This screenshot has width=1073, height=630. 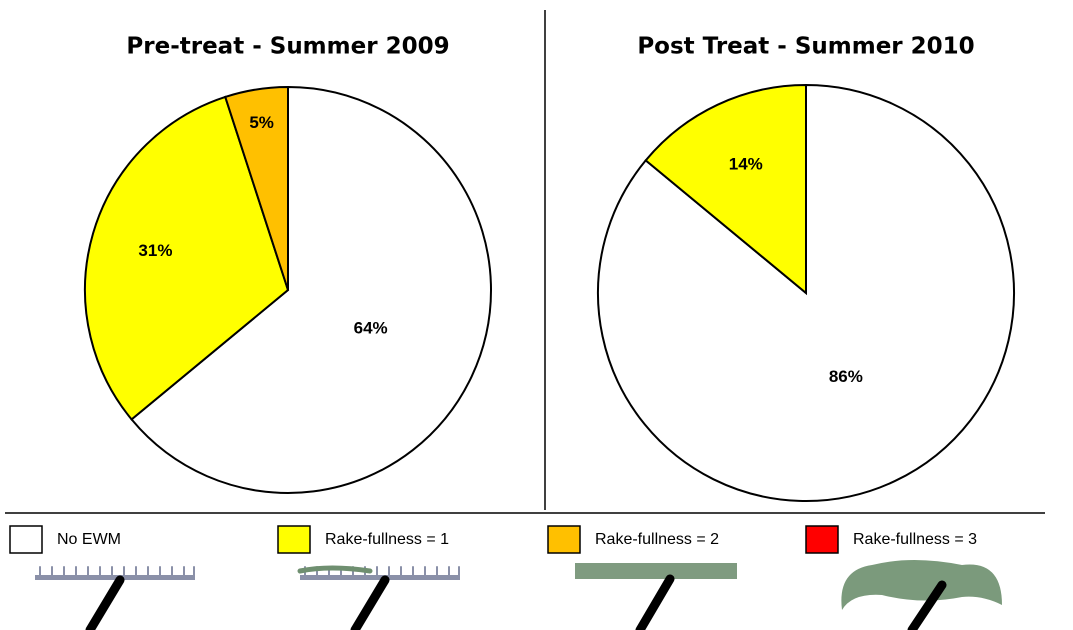 What do you see at coordinates (846, 376) in the screenshot?
I see `data-label: 86%` at bounding box center [846, 376].